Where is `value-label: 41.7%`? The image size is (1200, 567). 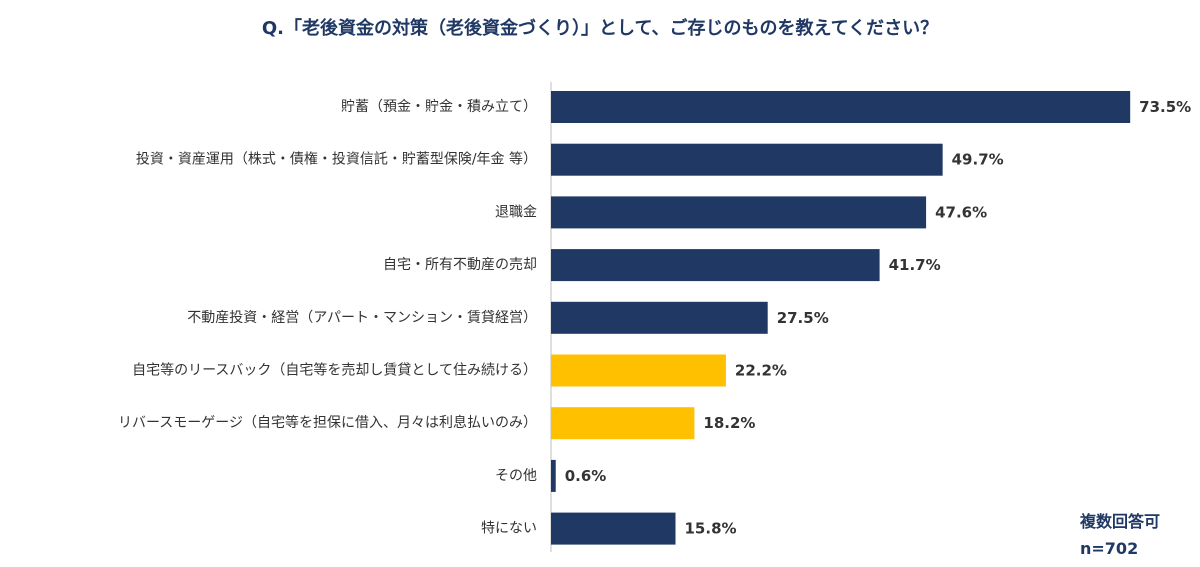
value-label: 41.7% is located at coordinates (915, 265).